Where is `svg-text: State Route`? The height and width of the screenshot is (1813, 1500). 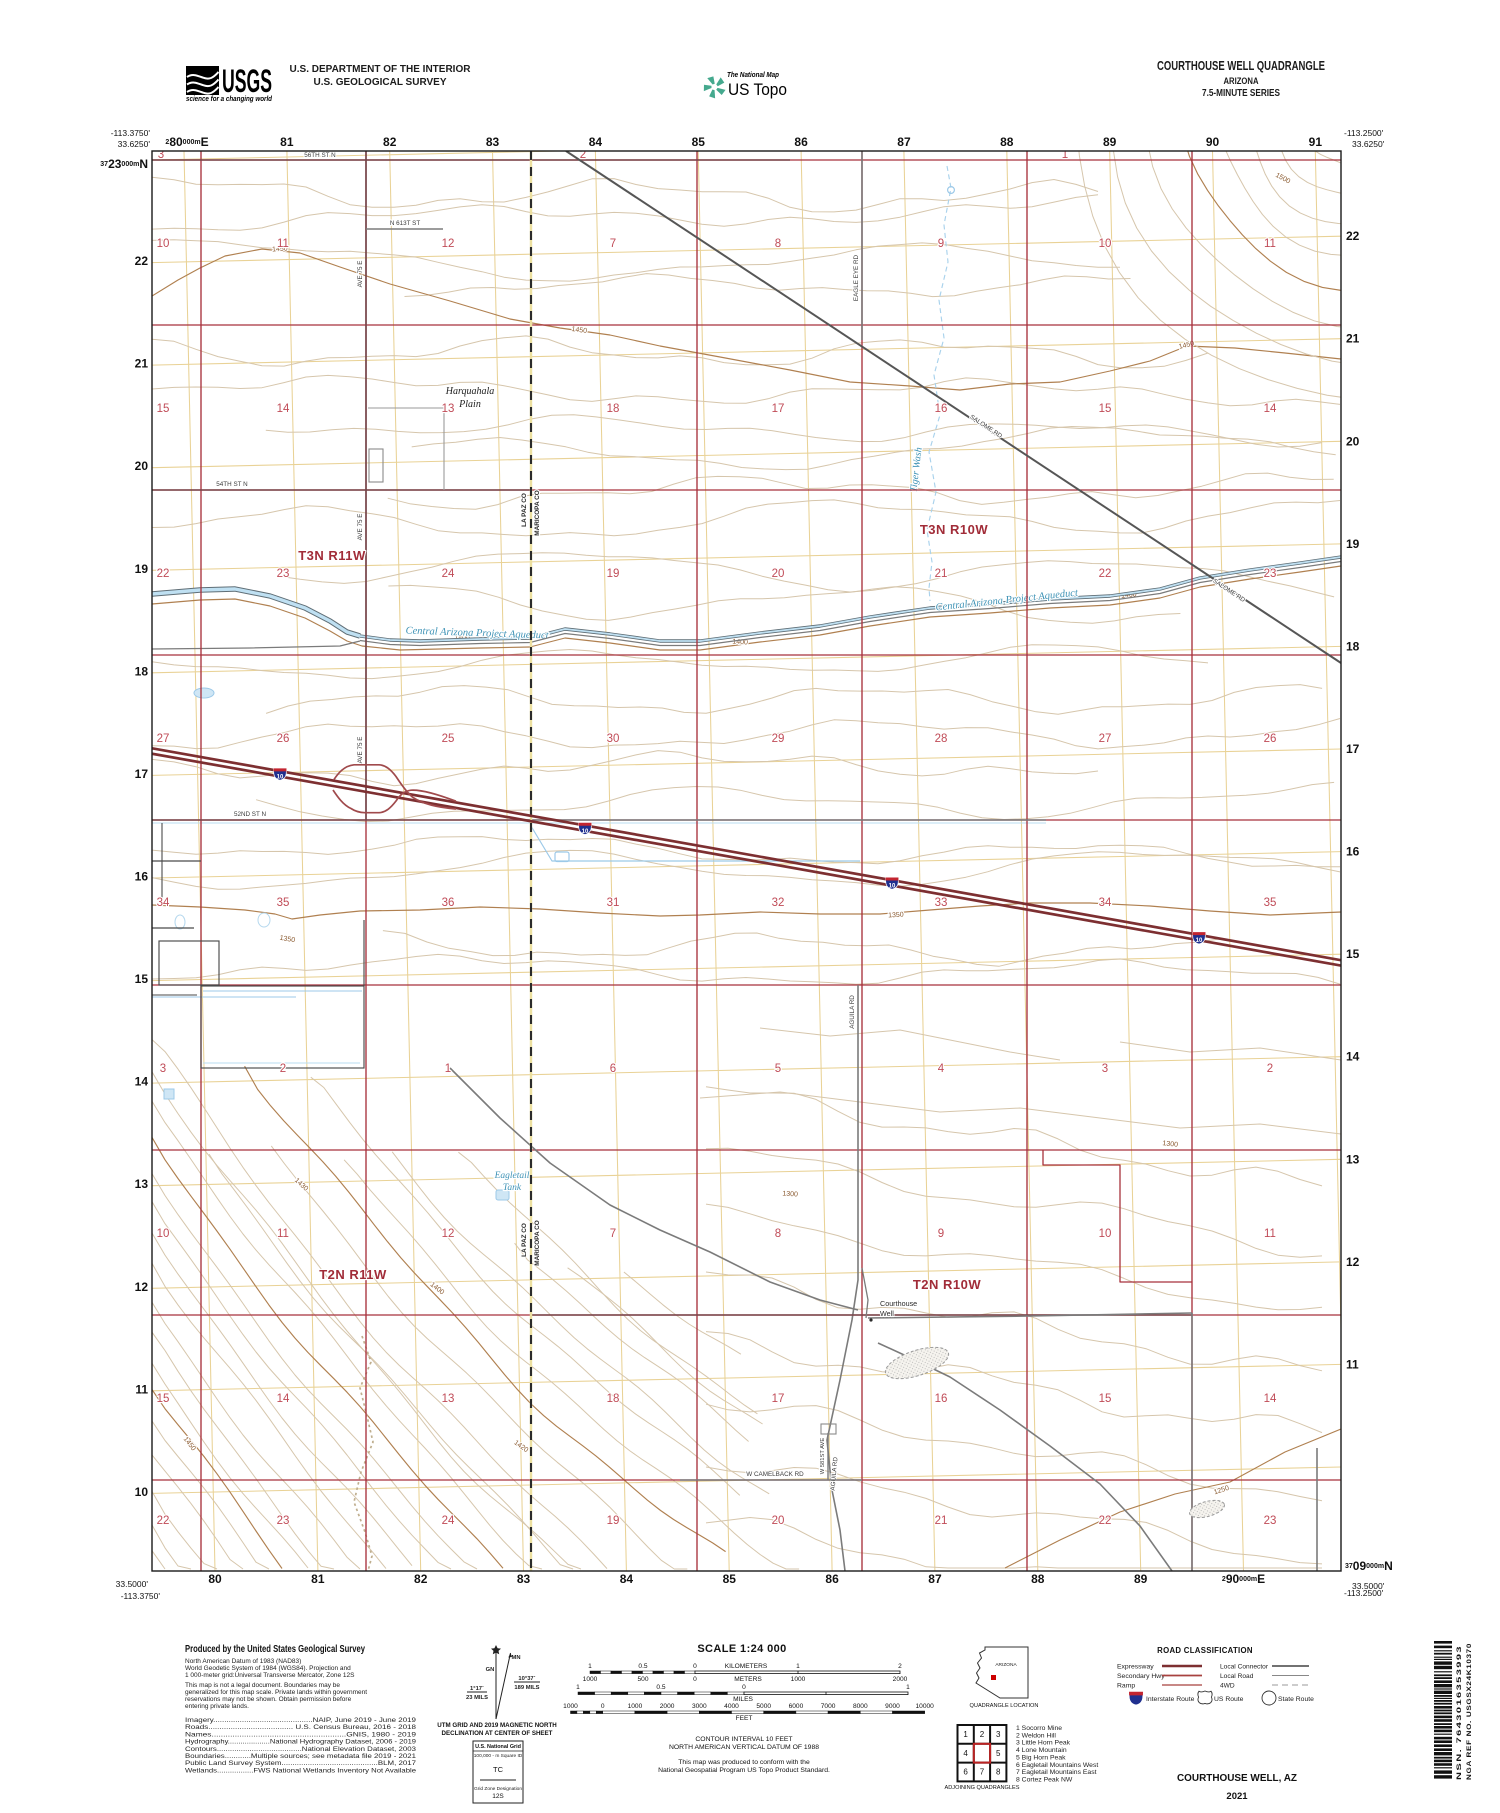 svg-text: State Route is located at coordinates (1296, 1699).